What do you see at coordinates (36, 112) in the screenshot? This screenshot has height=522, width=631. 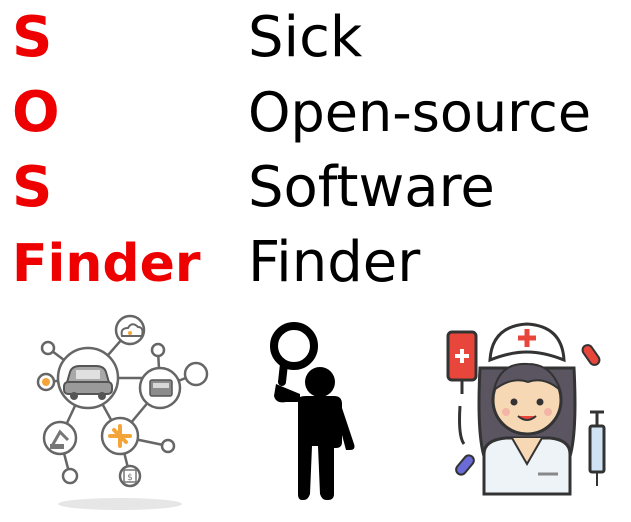 I see `acronym-letter-o: O` at bounding box center [36, 112].